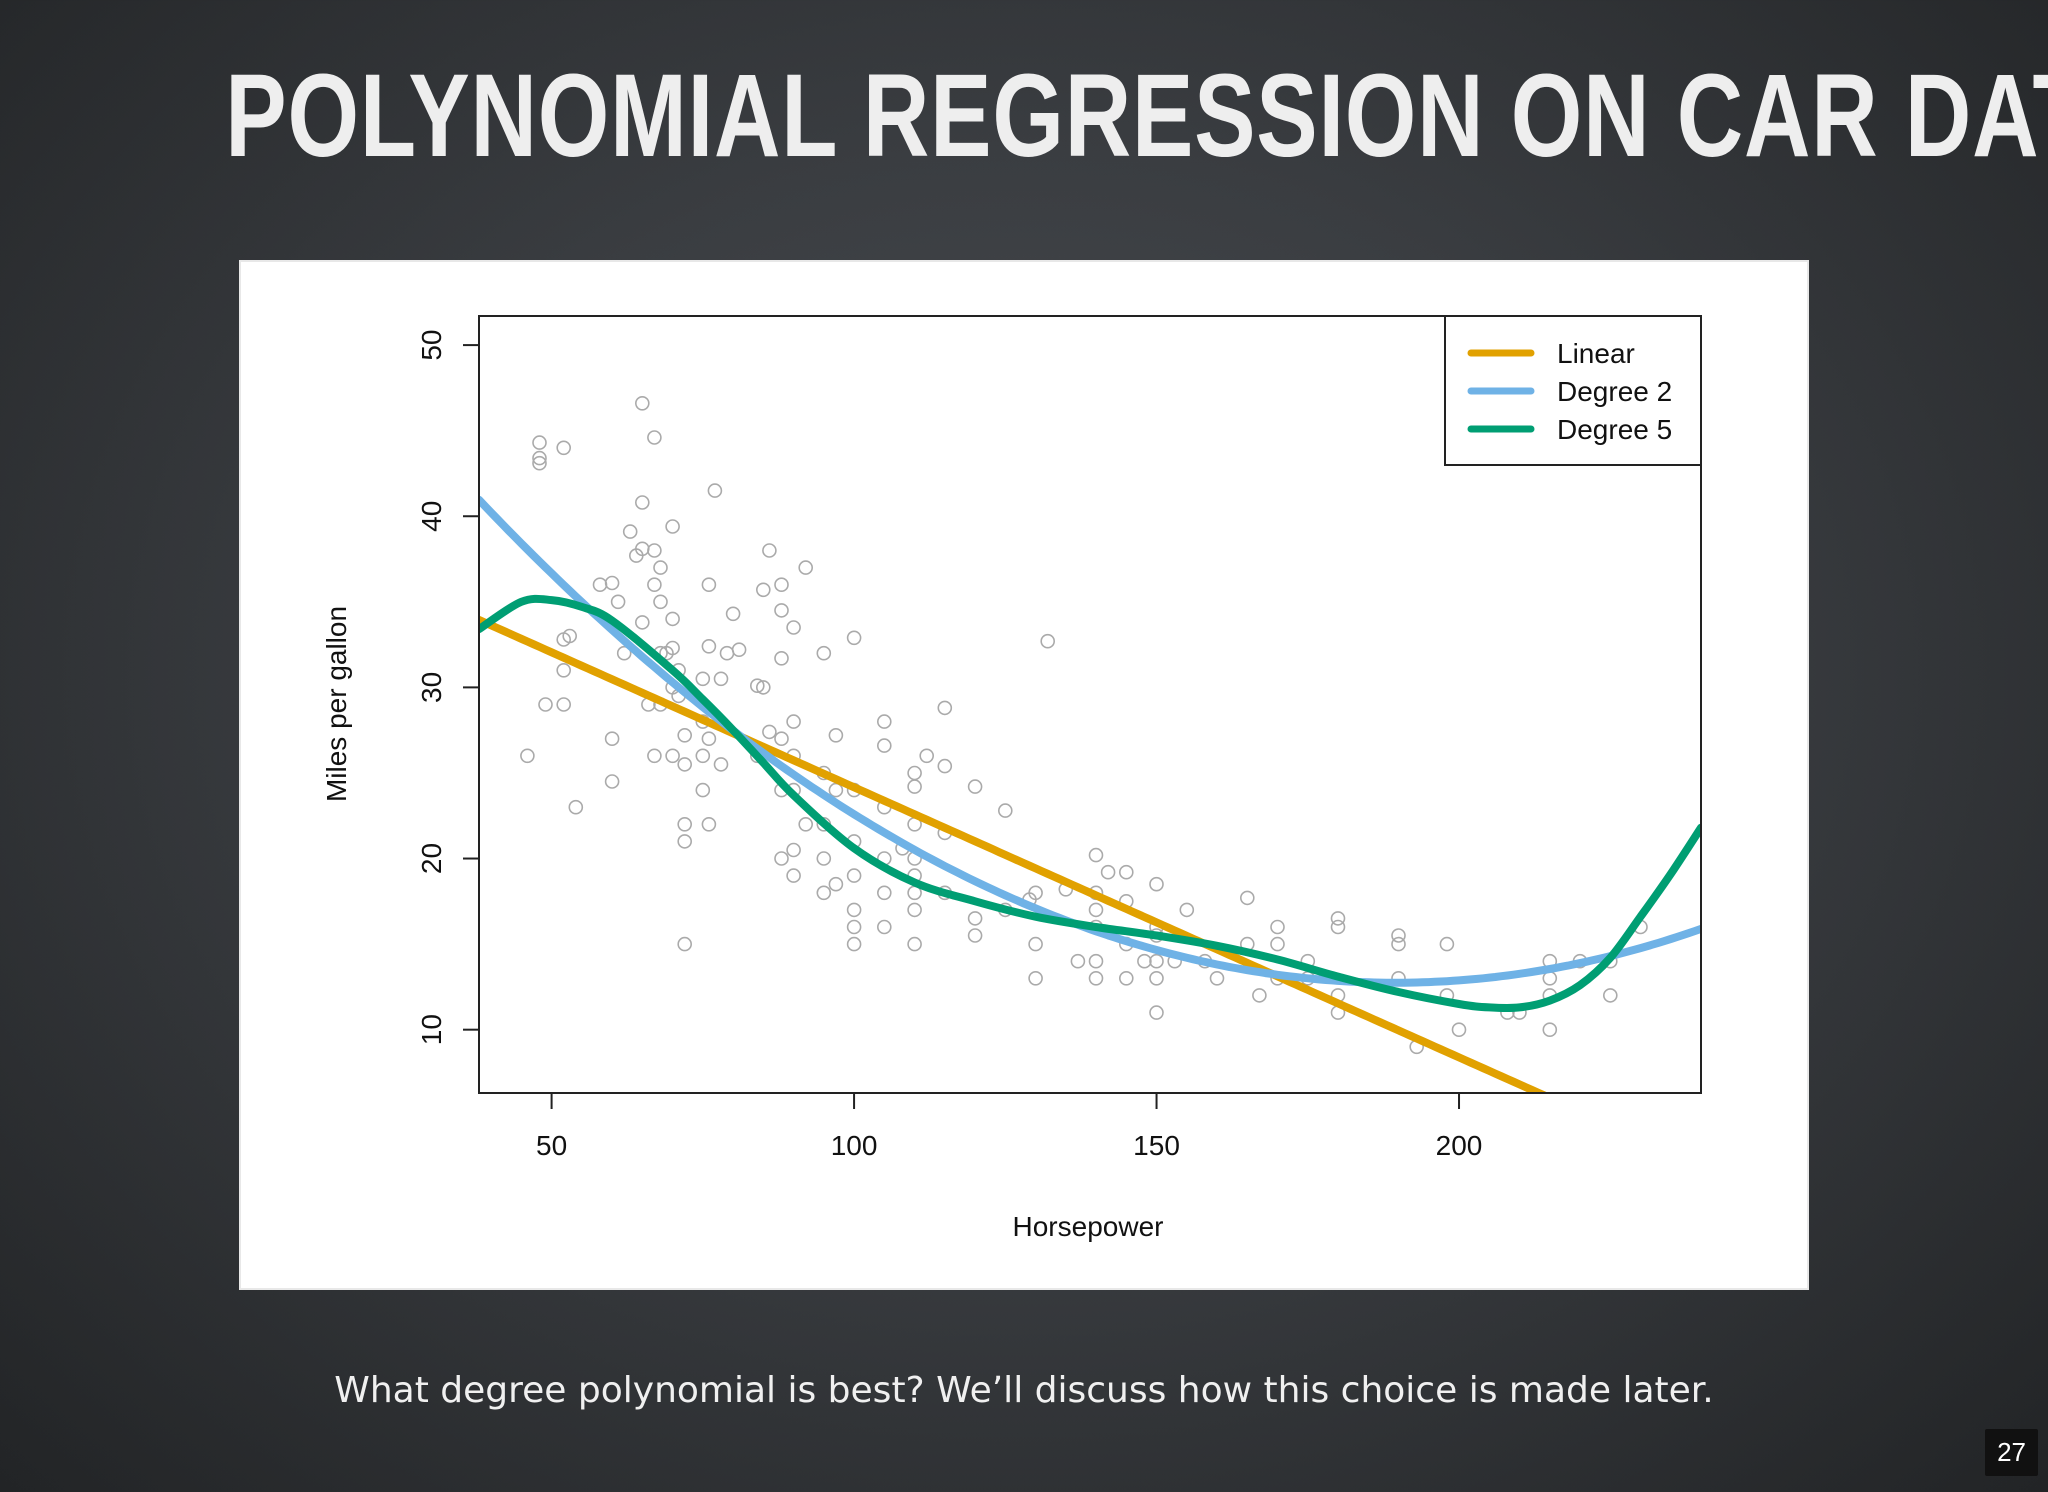 This screenshot has width=2048, height=1492. What do you see at coordinates (336, 704) in the screenshot?
I see `y-axis-label: Miles per gallon` at bounding box center [336, 704].